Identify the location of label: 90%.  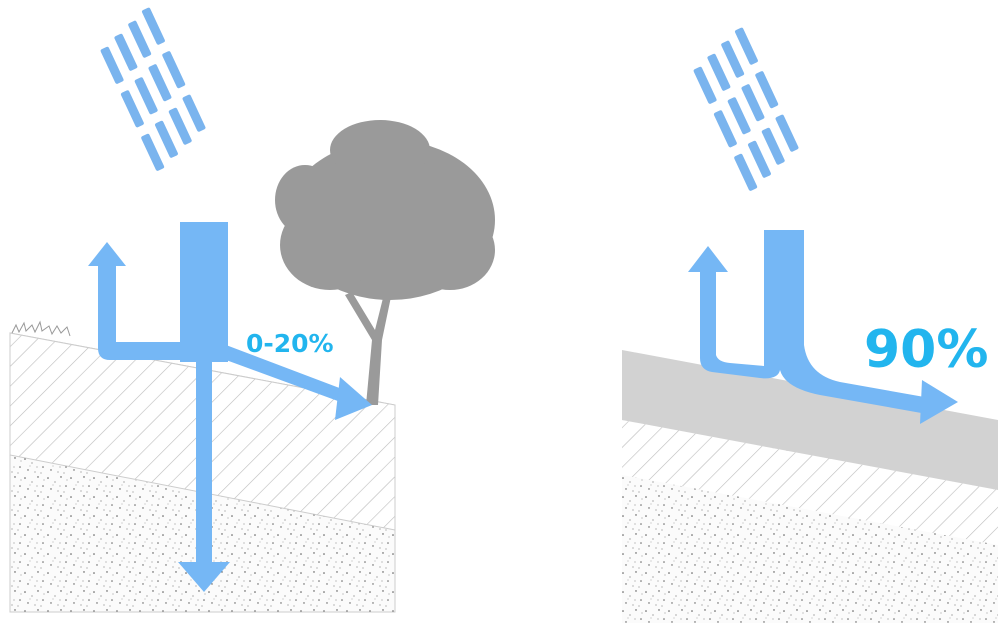
(926, 350).